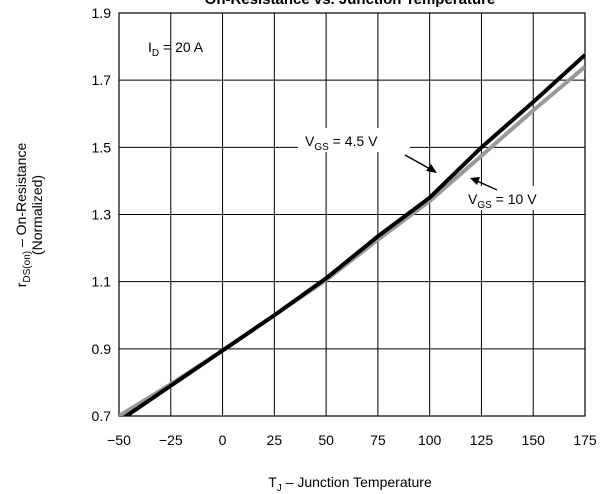 Image resolution: width=612 pixels, height=494 pixels. What do you see at coordinates (223, 440) in the screenshot?
I see `x-tick-label: 0` at bounding box center [223, 440].